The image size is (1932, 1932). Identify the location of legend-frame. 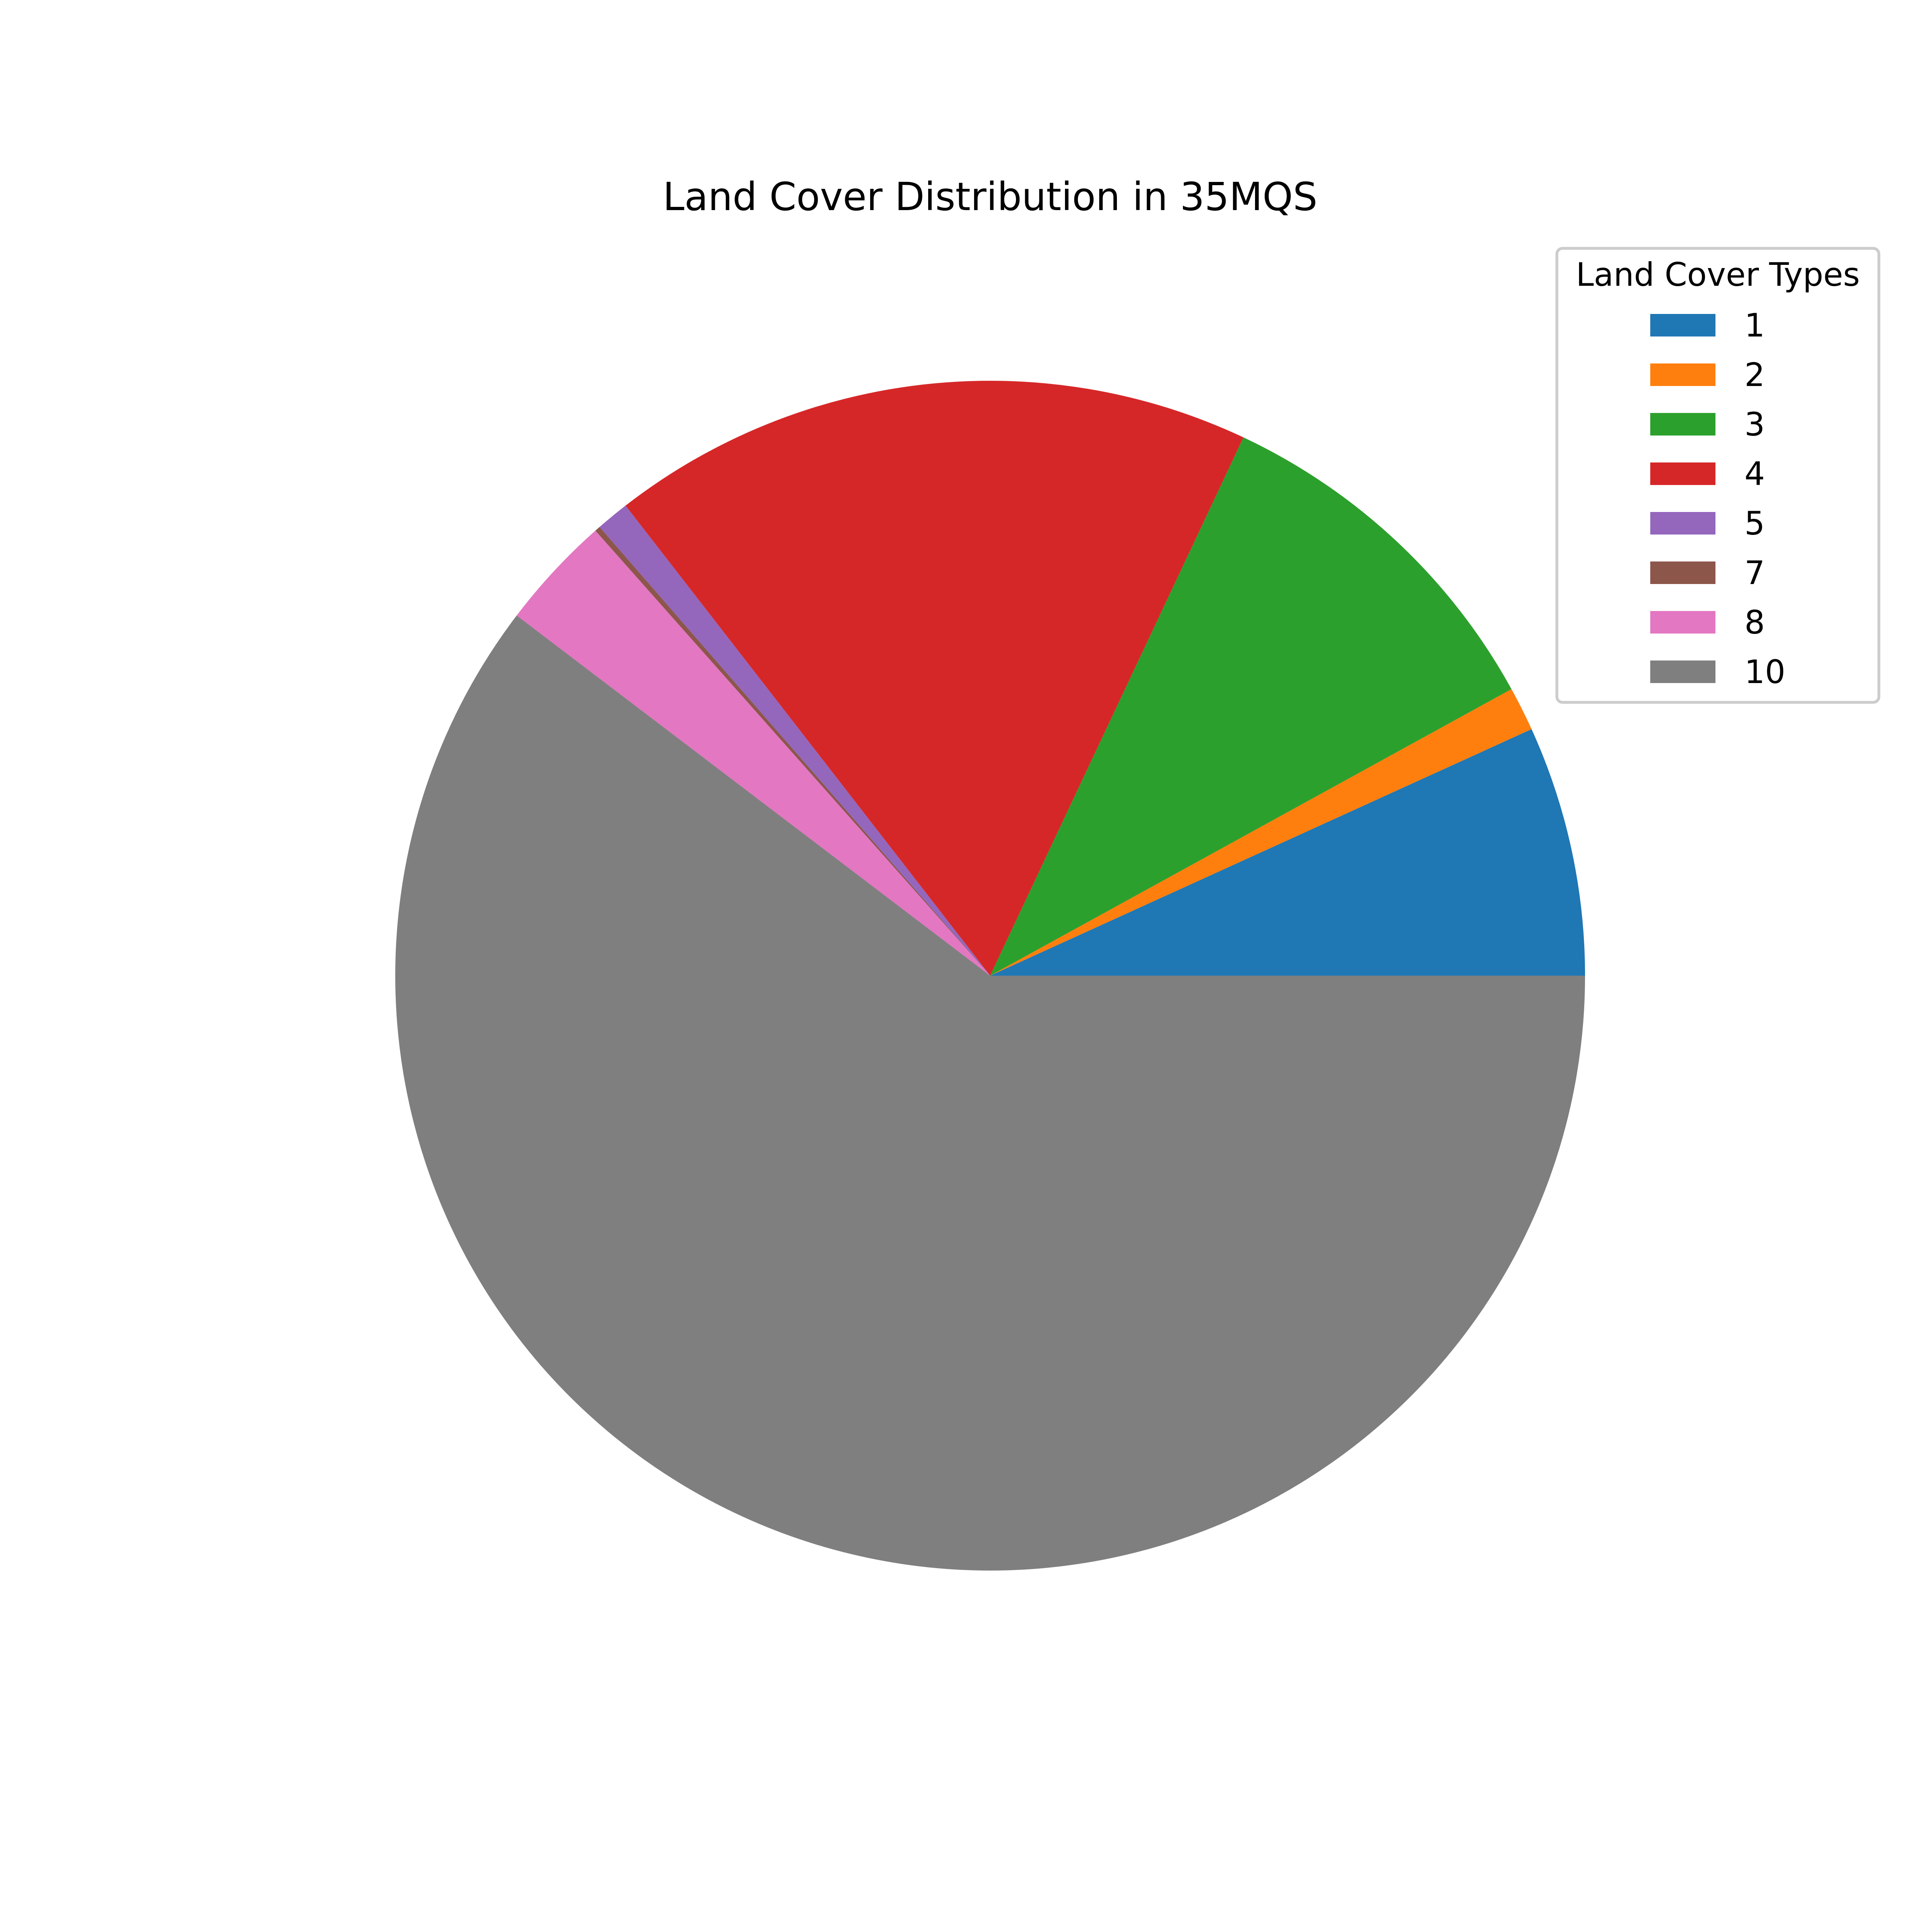
(1717, 475).